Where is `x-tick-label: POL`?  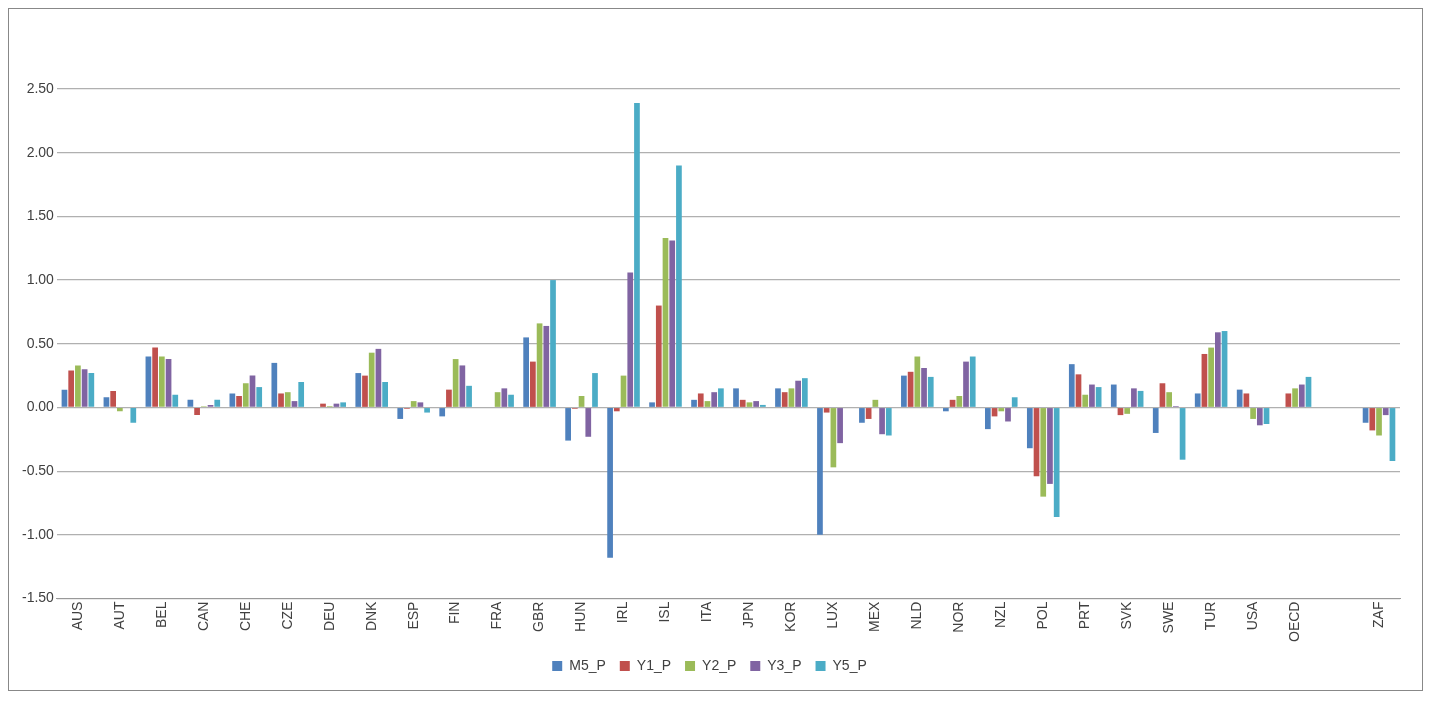 x-tick-label: POL is located at coordinates (1042, 615).